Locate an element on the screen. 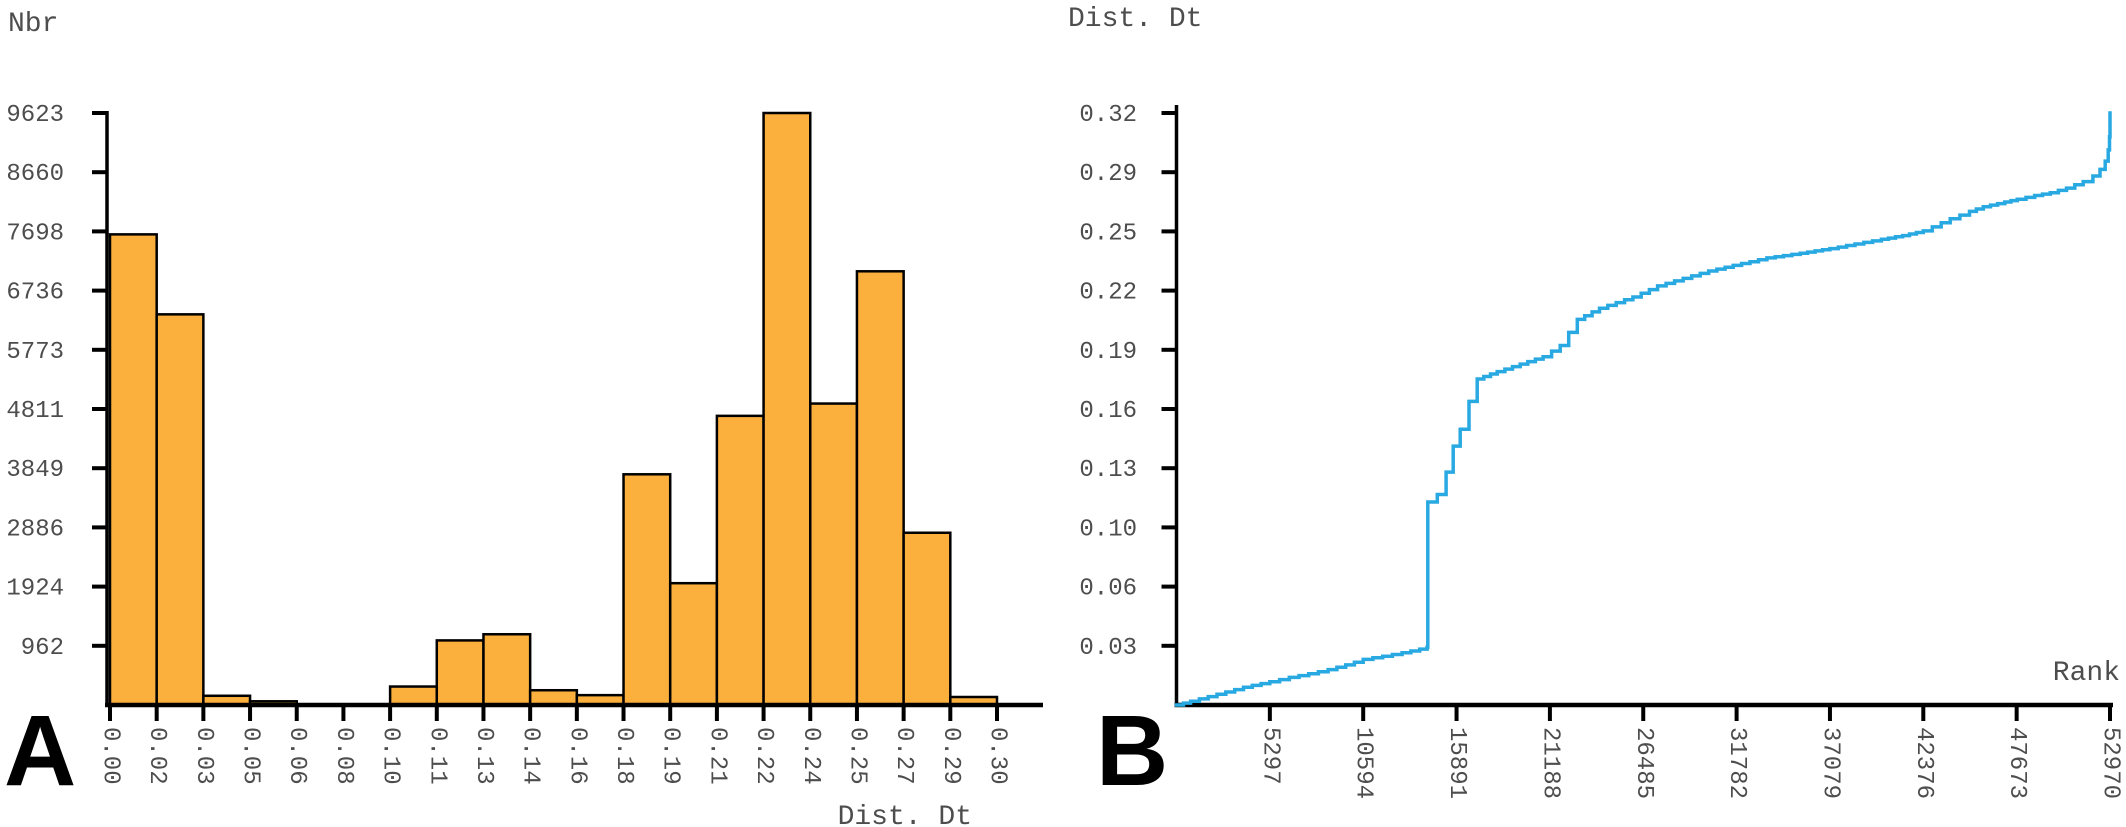 This screenshot has height=827, width=2126. curve-y-tick-label: 0.13 is located at coordinates (1108, 470).